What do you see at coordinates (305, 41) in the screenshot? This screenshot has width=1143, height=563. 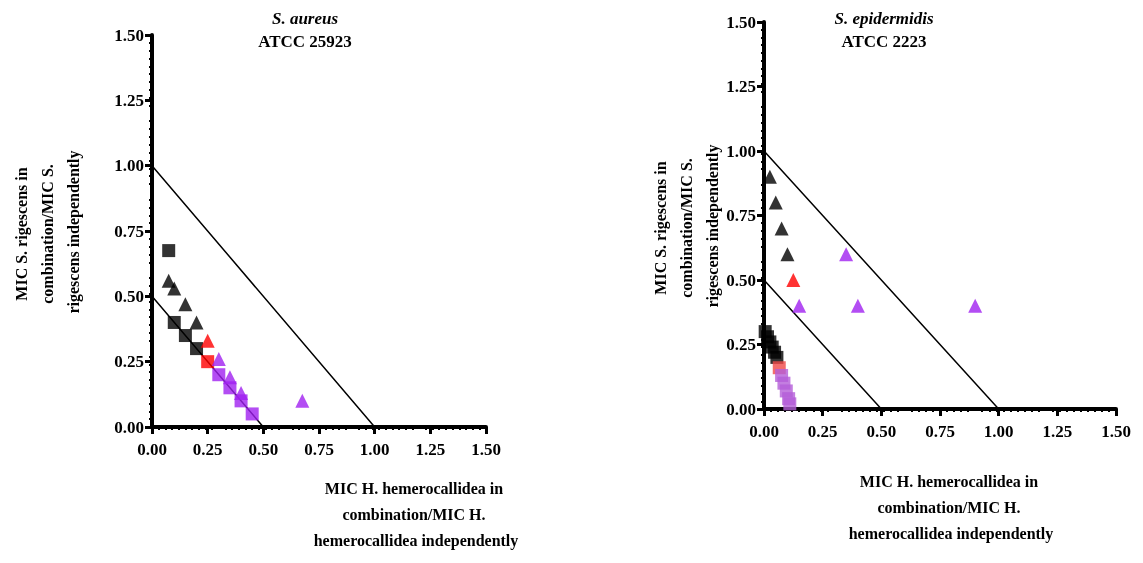 I see `chart-subtitle: ATCC 25923` at bounding box center [305, 41].